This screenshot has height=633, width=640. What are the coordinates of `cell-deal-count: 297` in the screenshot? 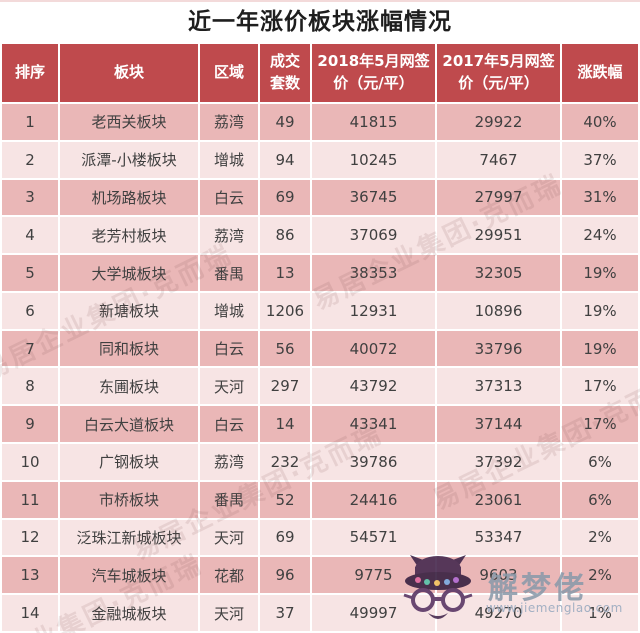 It's located at (285, 386).